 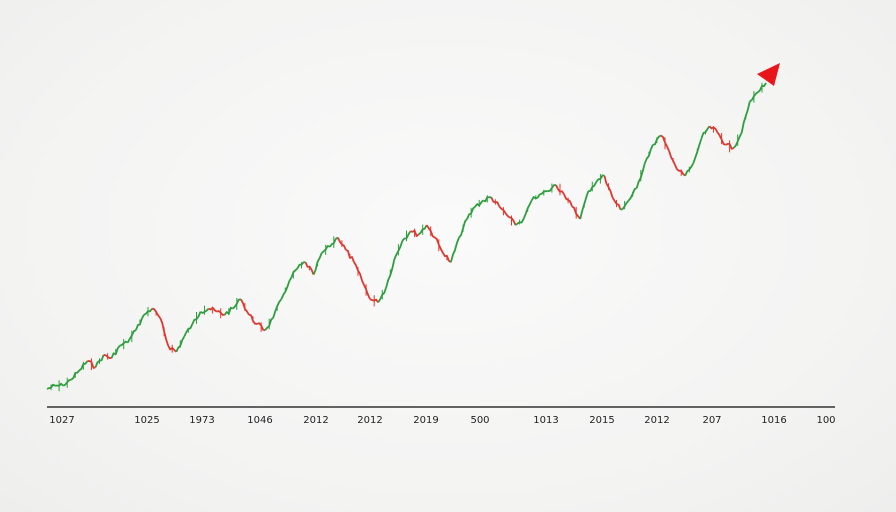 I want to click on x-tick-label: 2019, so click(x=425, y=420).